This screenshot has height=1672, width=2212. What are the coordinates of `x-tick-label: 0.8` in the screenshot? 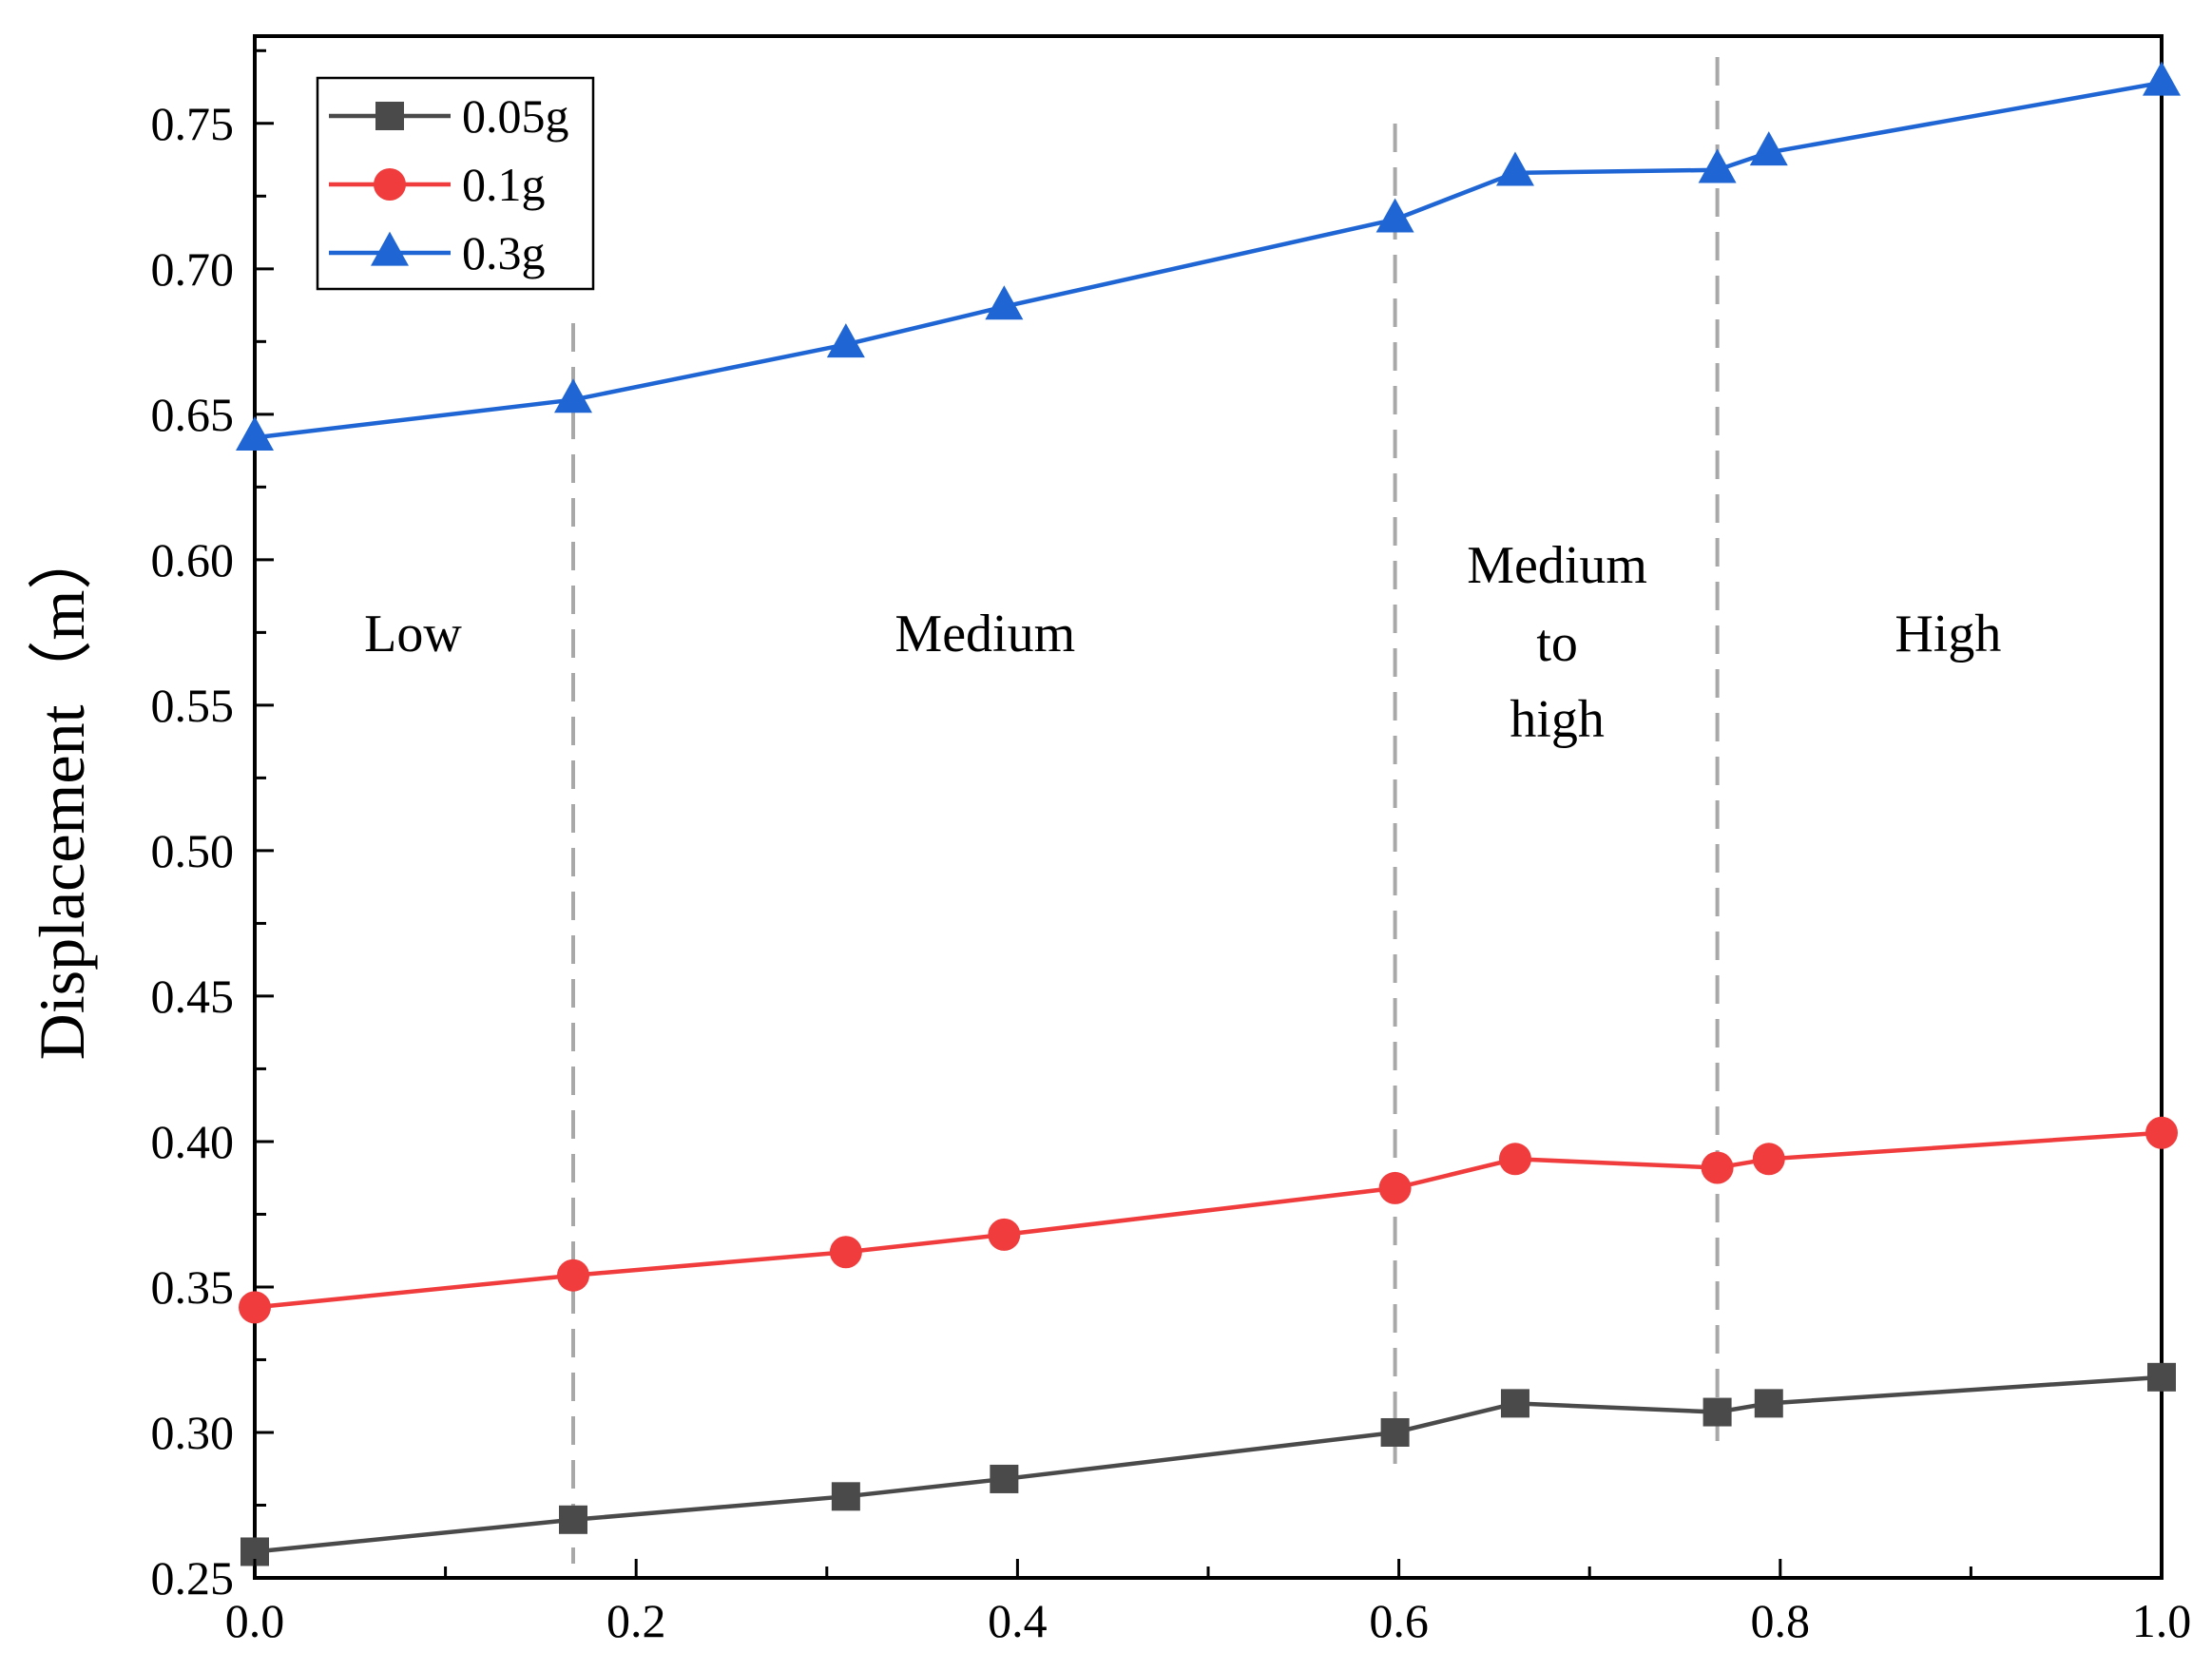 It's located at (1781, 1620).